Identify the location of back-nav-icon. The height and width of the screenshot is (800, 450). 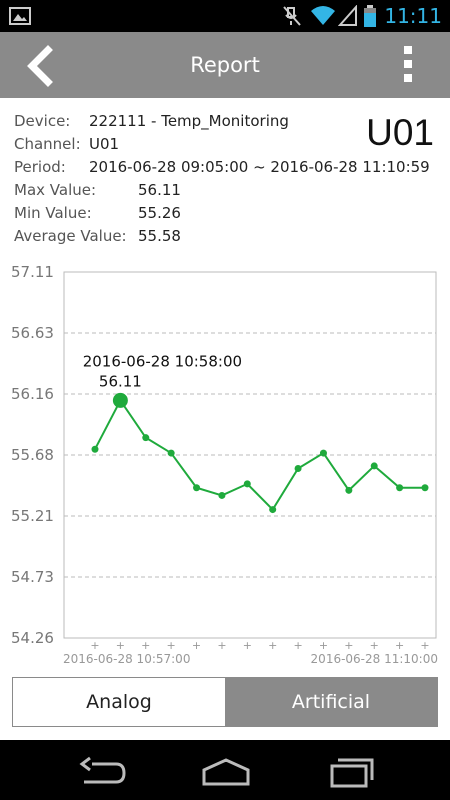
(102, 770).